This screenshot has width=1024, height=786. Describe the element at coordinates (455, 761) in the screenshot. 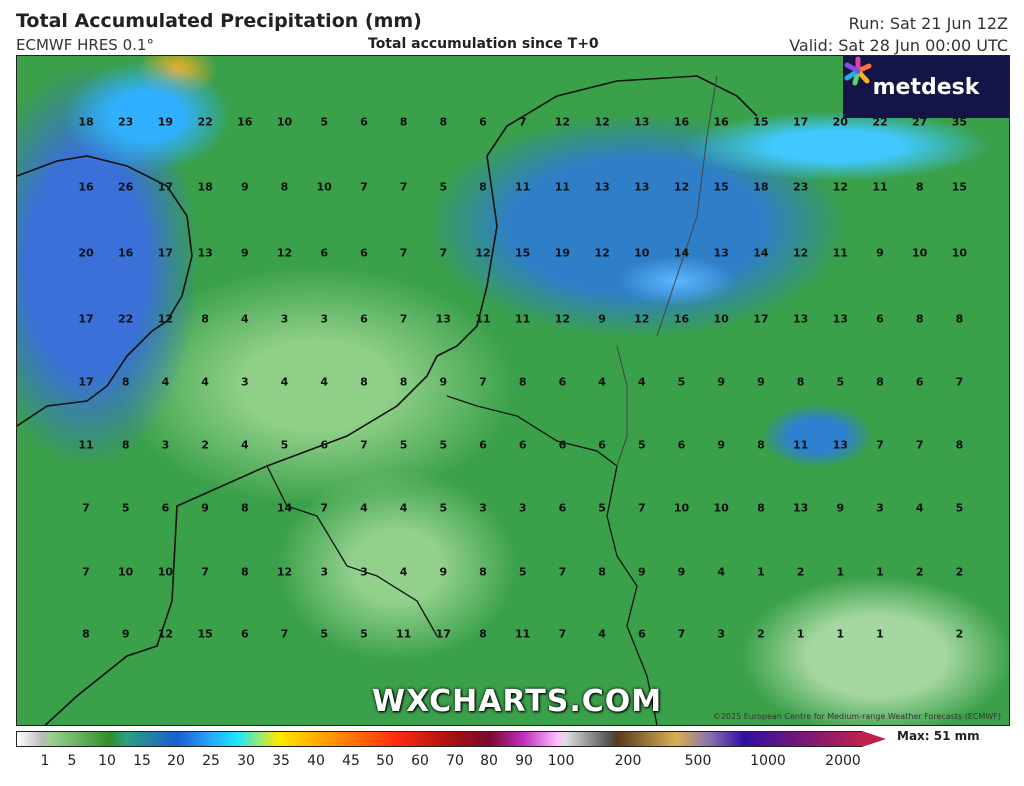

I see `colorbar-tick-label: 70` at that location.